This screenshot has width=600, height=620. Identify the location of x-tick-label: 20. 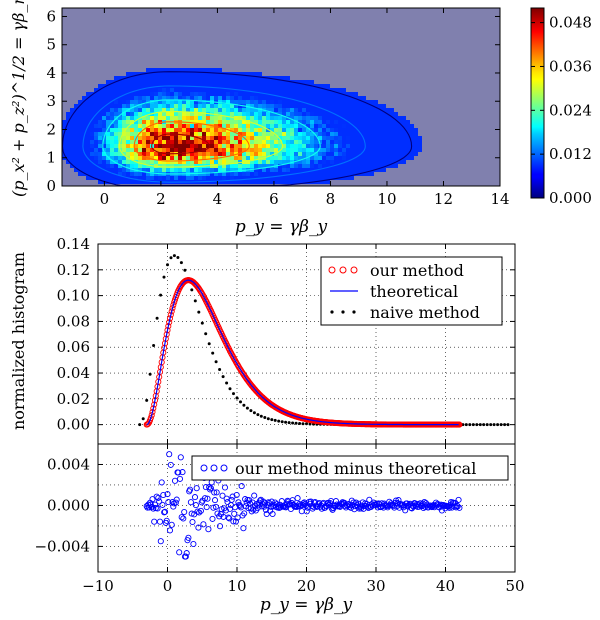
(306, 586).